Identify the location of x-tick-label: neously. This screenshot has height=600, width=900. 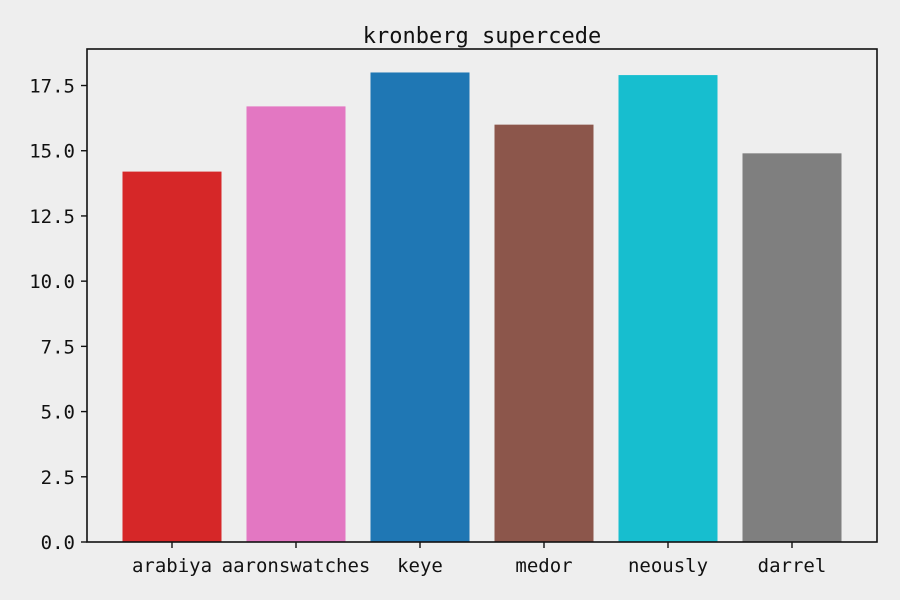
(668, 566).